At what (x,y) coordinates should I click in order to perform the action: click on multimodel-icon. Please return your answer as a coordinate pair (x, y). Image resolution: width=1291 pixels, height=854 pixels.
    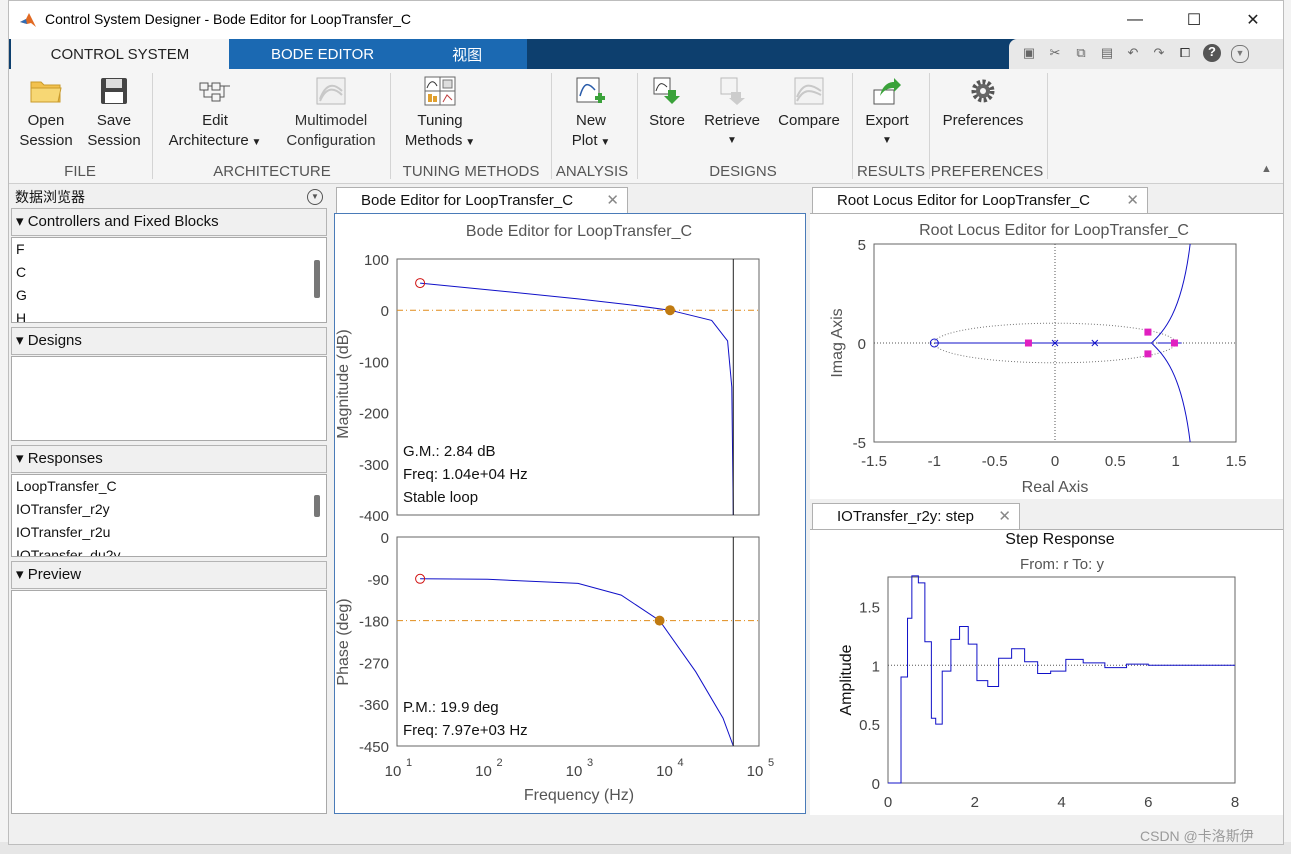
    Looking at the image, I should click on (331, 91).